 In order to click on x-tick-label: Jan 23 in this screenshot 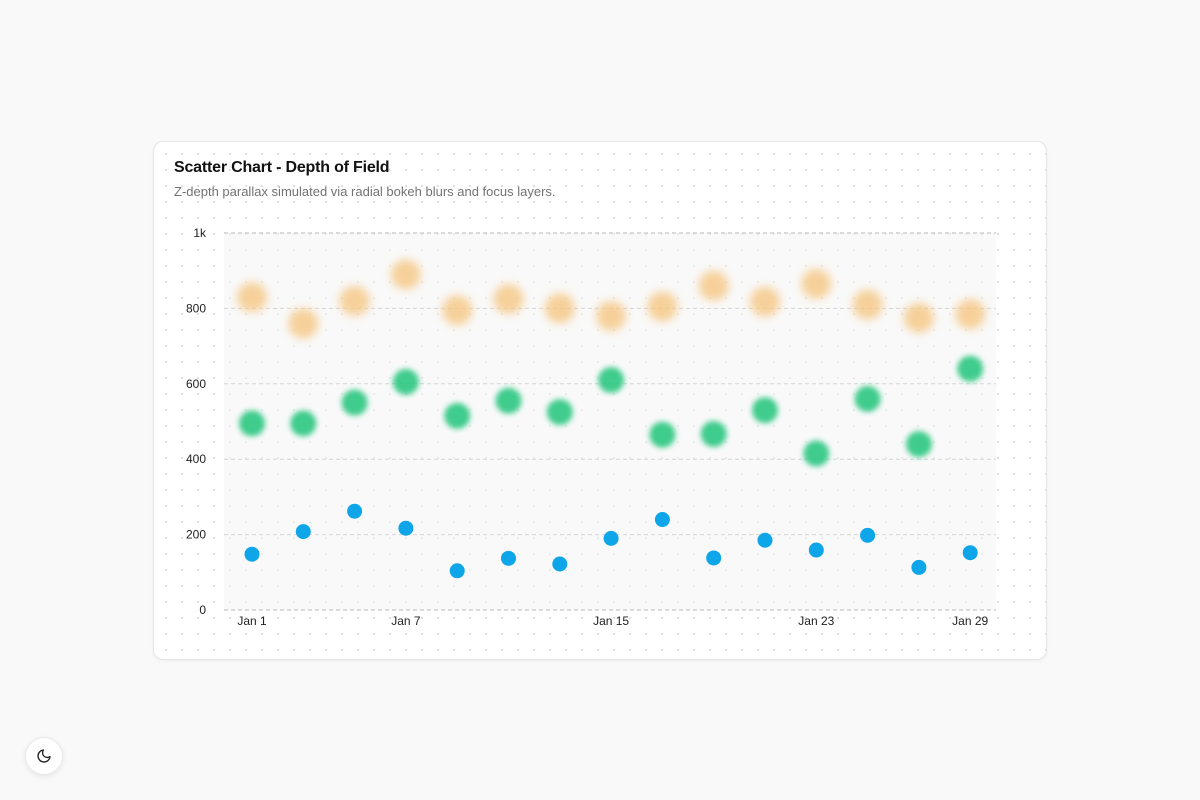, I will do `click(816, 621)`.